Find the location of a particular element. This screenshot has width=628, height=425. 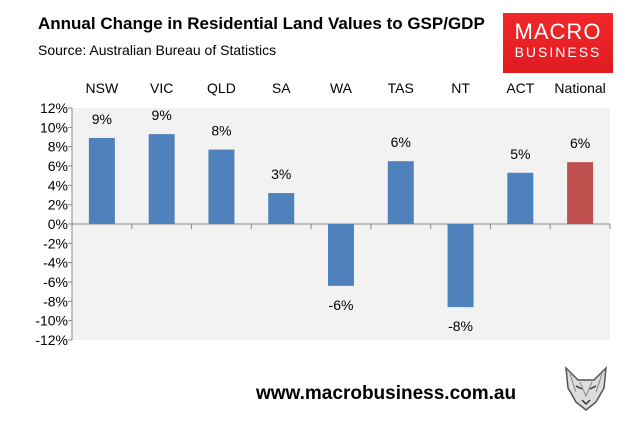

logo-line1: MACRO is located at coordinates (558, 31).